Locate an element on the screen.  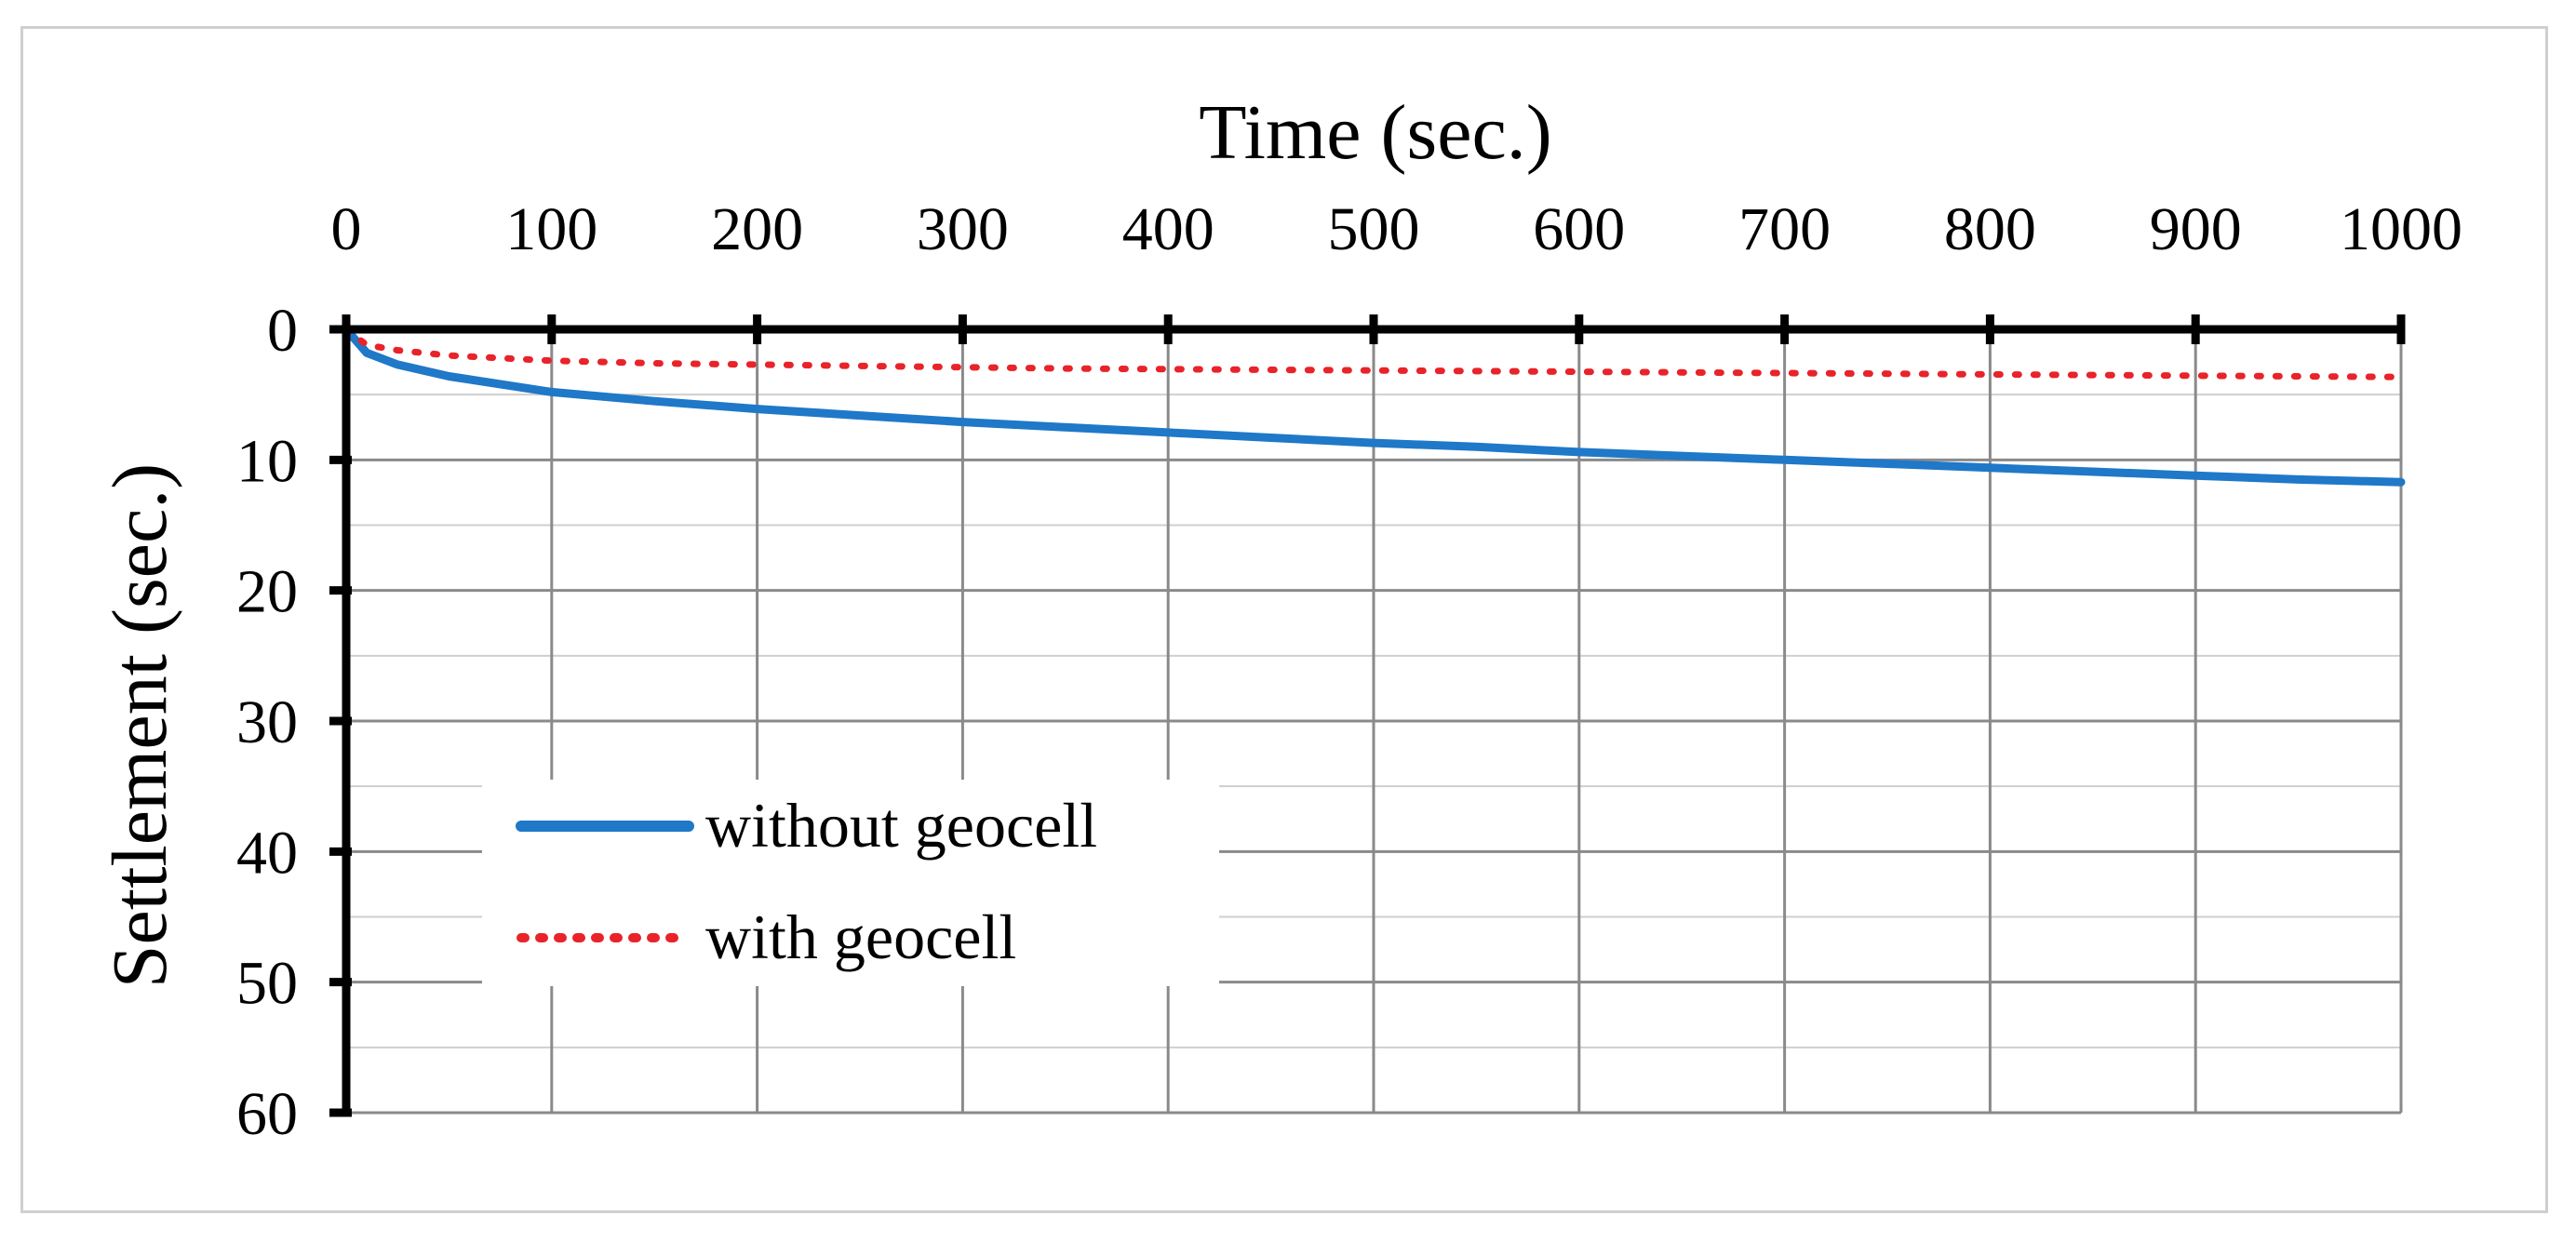
x-tick-label: 100 is located at coordinates (551, 229).